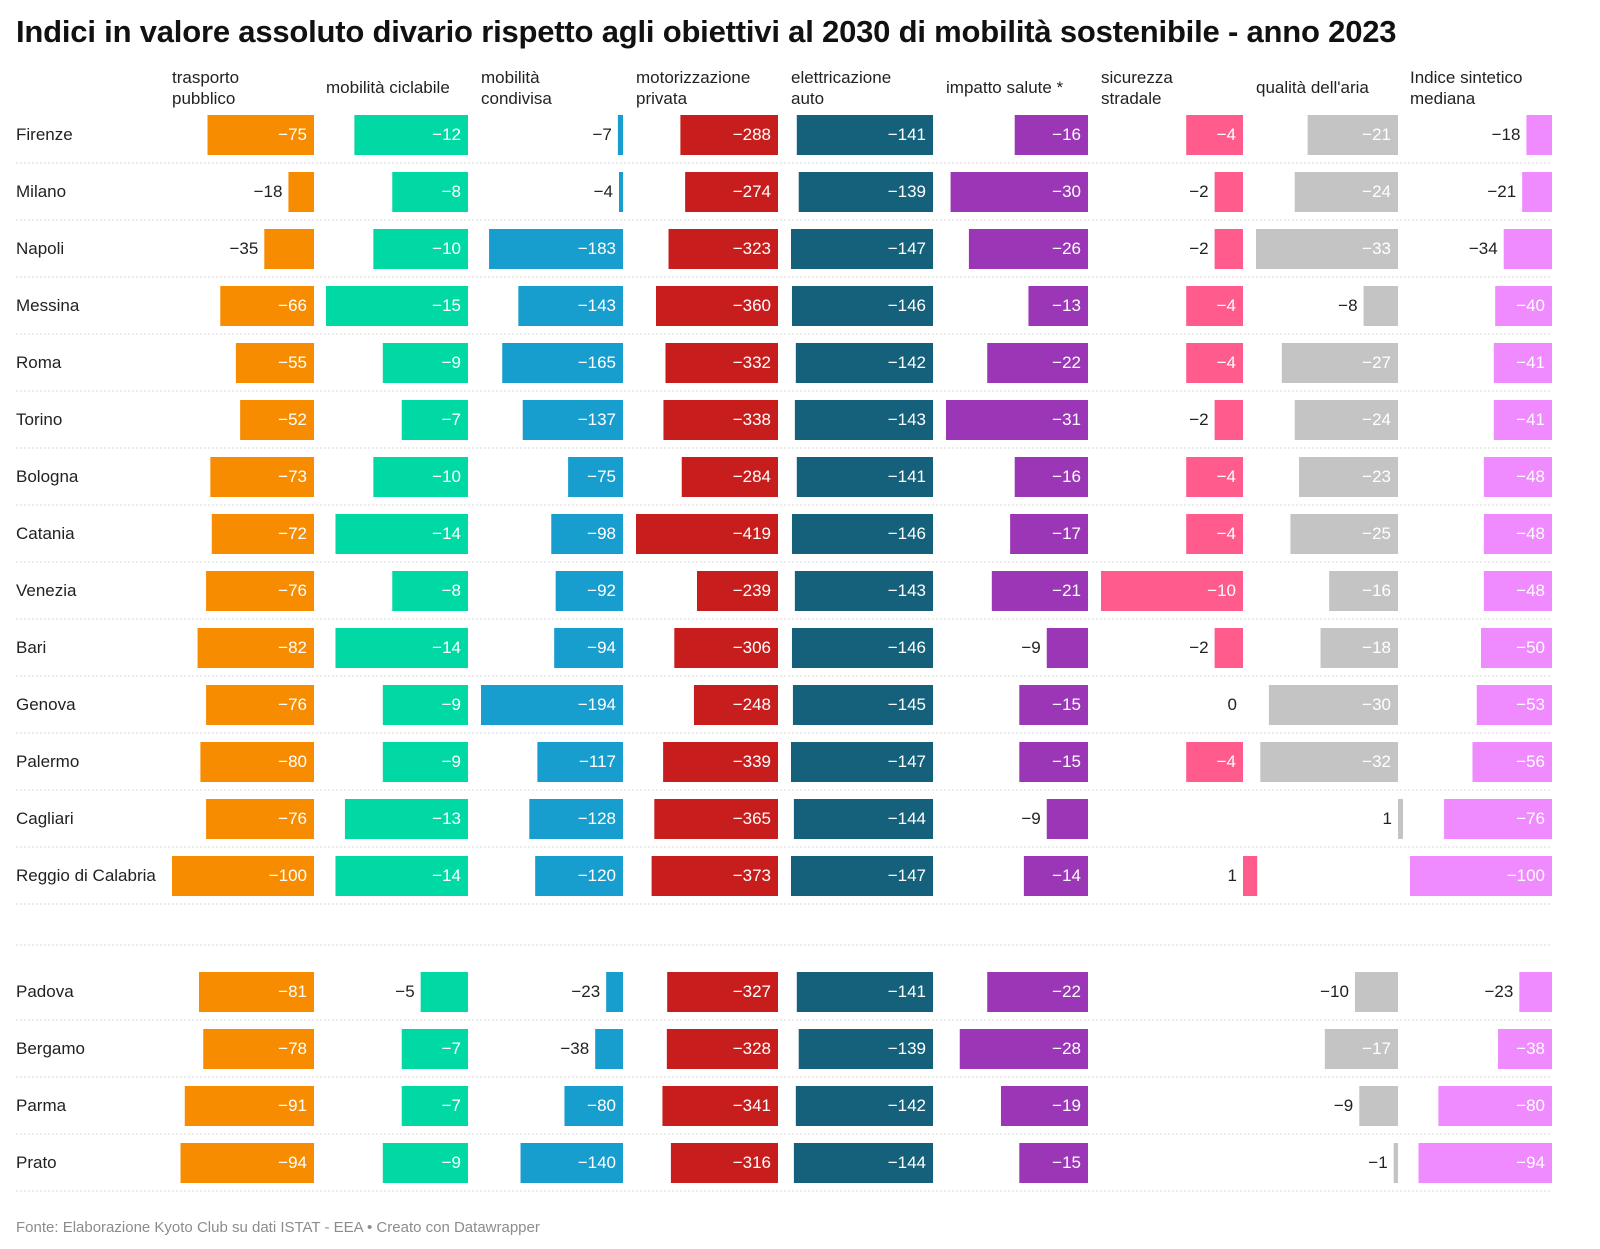  Describe the element at coordinates (47, 476) in the screenshot. I see `row-label-bologna: Bologna` at that location.